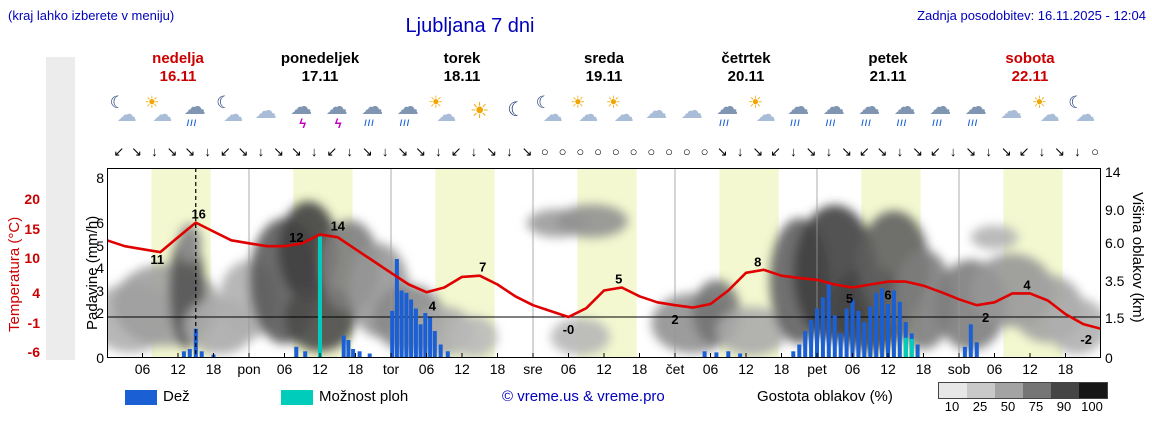 The image size is (1152, 443). What do you see at coordinates (1115, 281) in the screenshot?
I see `cloud-tick: 3.5` at bounding box center [1115, 281].